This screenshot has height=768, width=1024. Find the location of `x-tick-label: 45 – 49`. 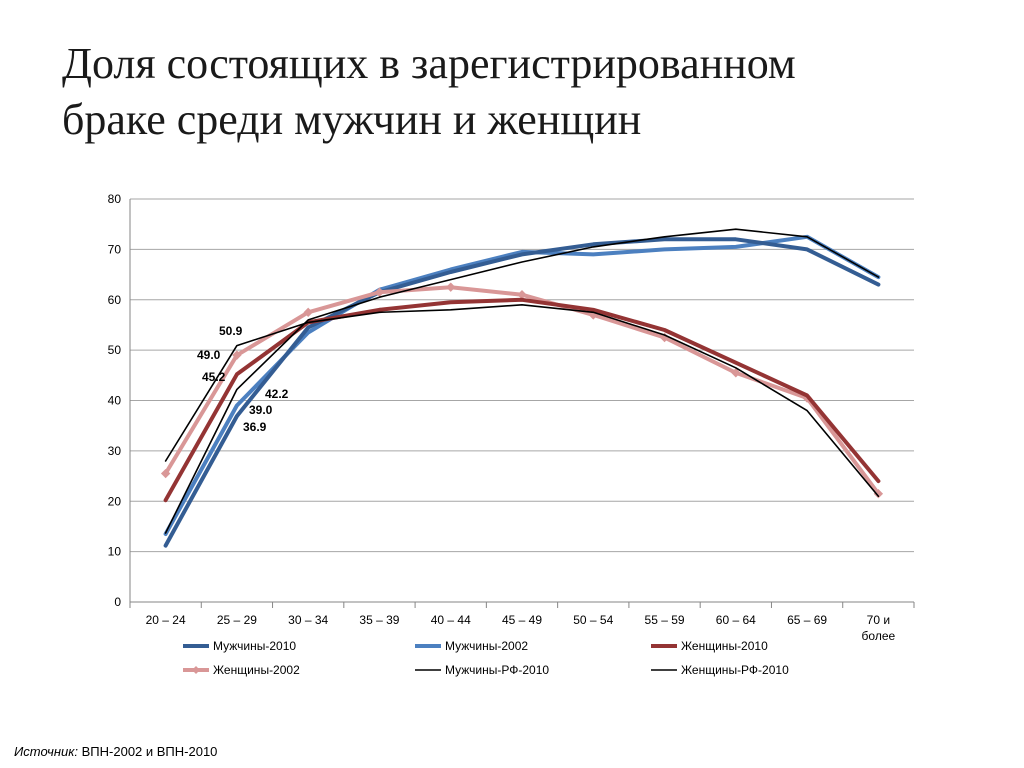

x-tick-label: 45 – 49 is located at coordinates (522, 620).